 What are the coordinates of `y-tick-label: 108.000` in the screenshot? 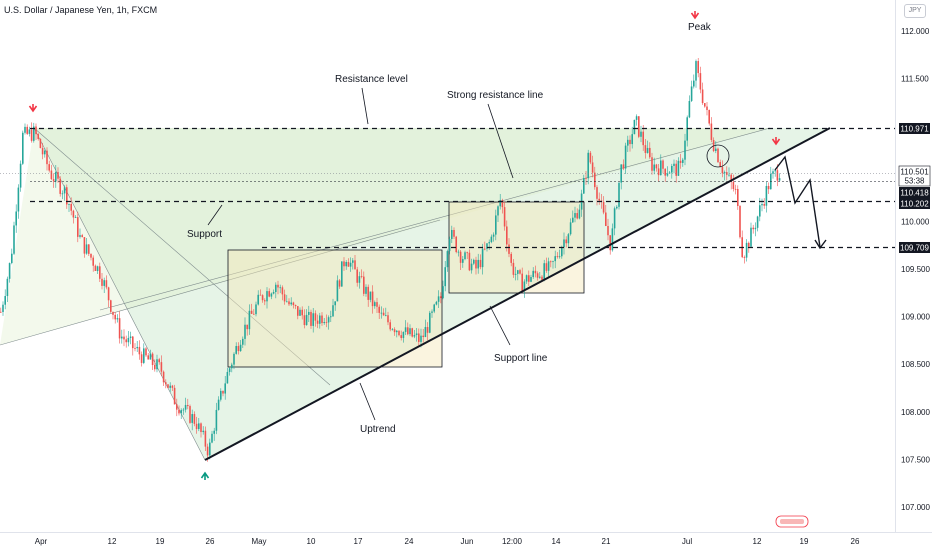 It's located at (915, 412).